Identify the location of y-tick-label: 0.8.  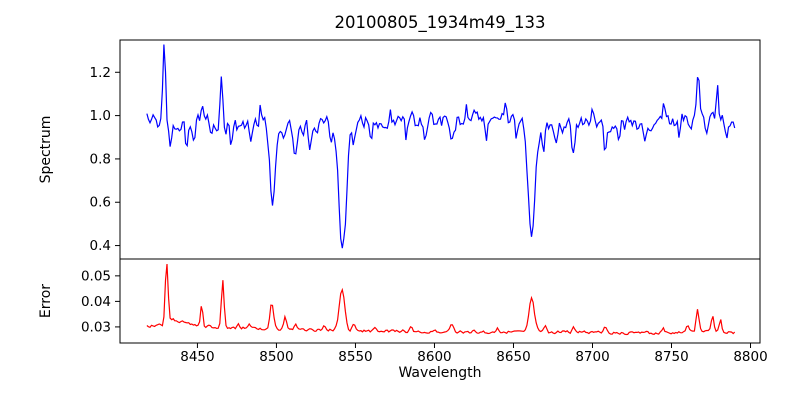
(100, 159).